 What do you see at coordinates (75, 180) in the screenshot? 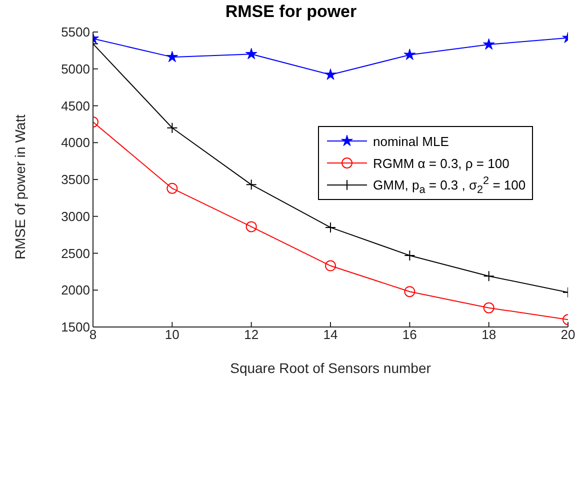
I see `y-tick-label: 3500` at bounding box center [75, 180].